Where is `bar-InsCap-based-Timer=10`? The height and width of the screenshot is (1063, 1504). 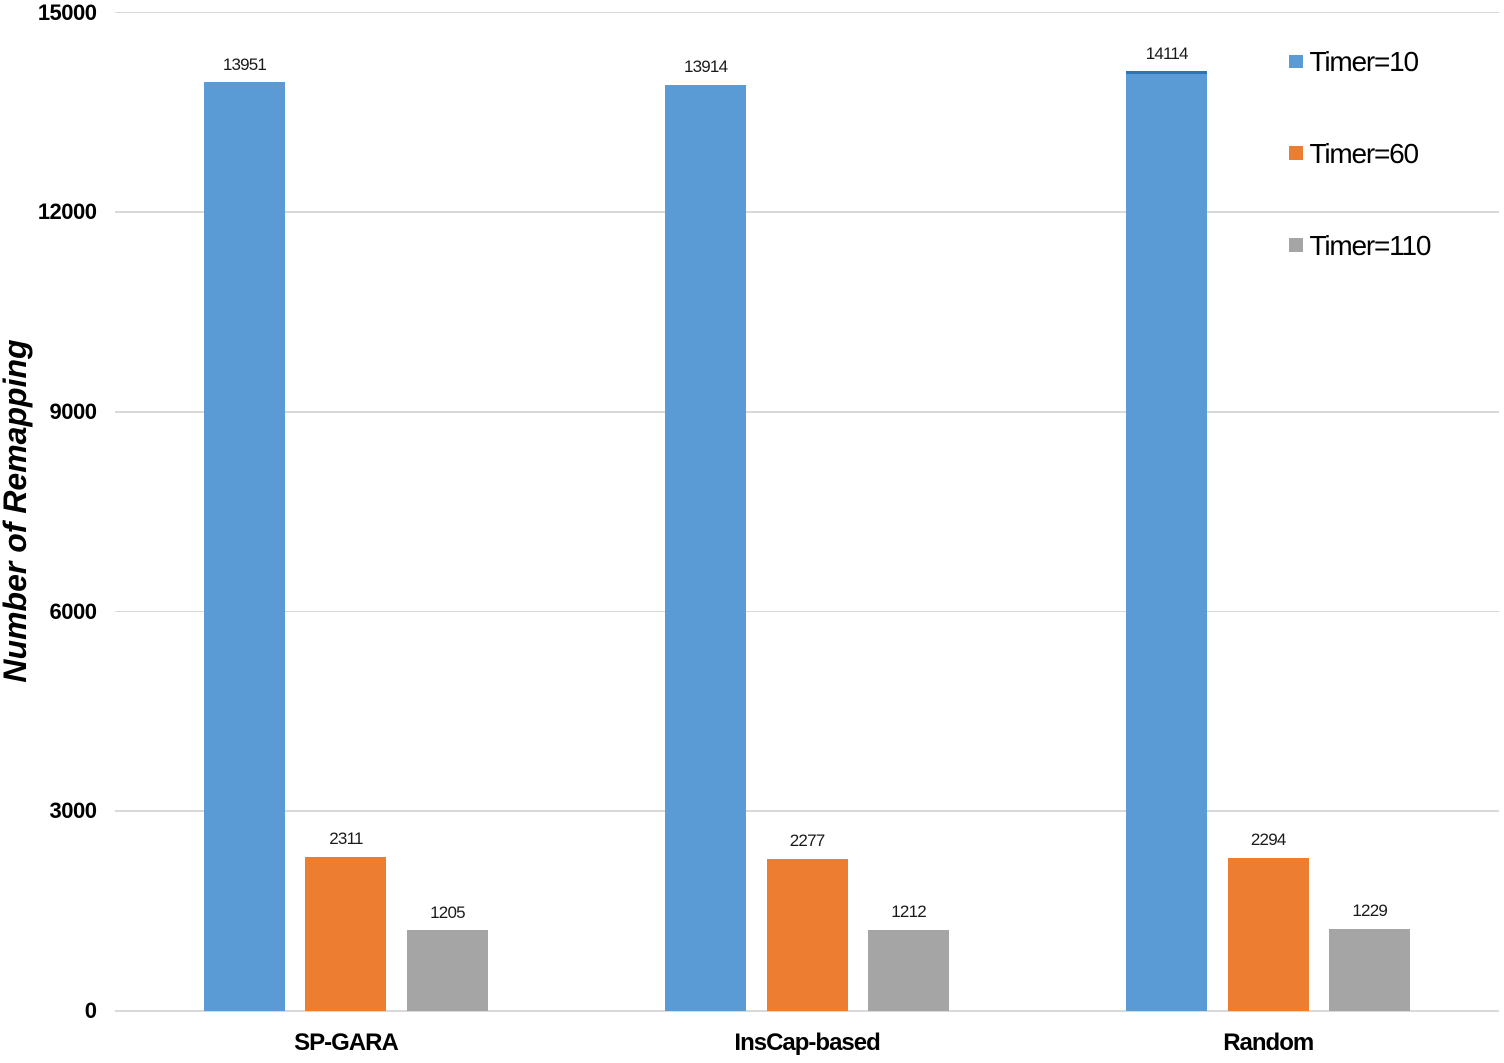 bar-InsCap-based-Timer=10 is located at coordinates (706, 547).